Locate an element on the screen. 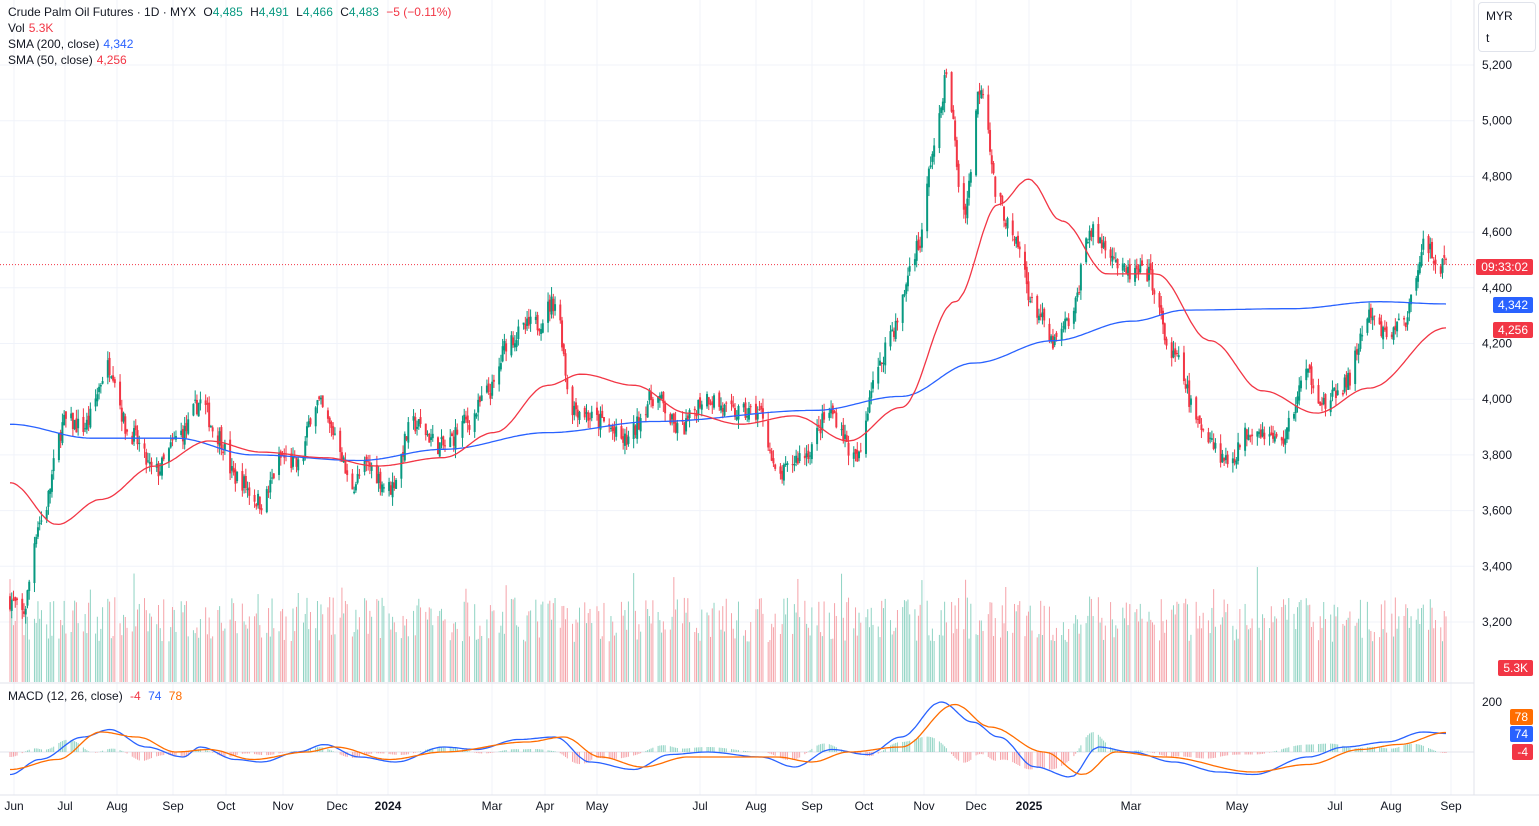 The height and width of the screenshot is (826, 1539). sma50-legend: SMA (50, close) 4,256 is located at coordinates (69, 60).